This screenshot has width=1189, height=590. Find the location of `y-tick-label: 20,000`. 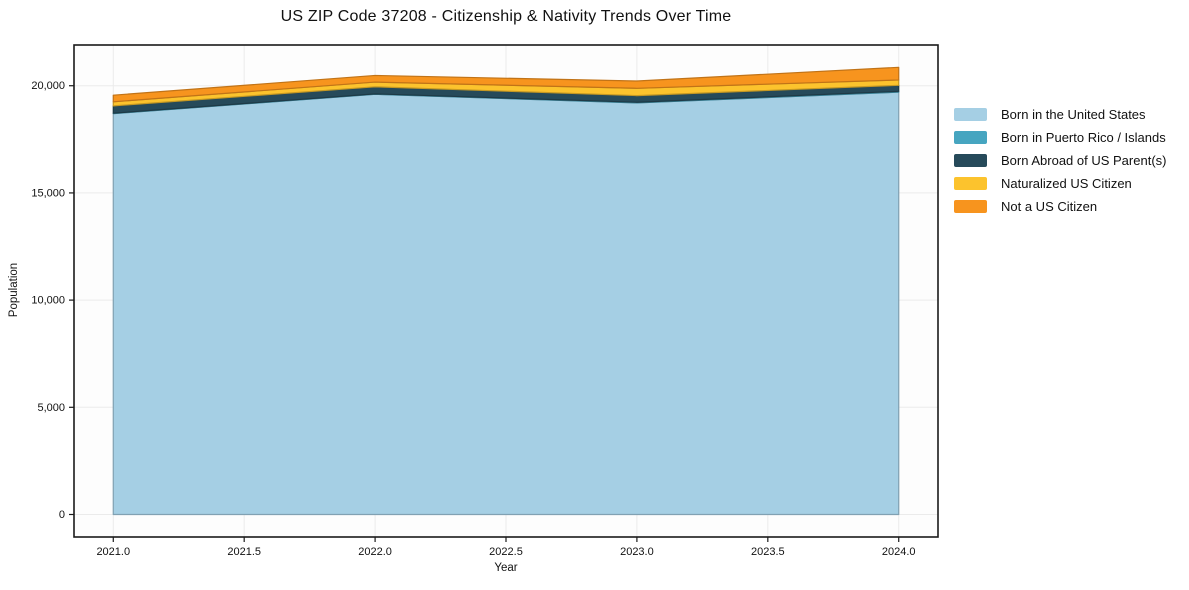

y-tick-label: 20,000 is located at coordinates (48, 86).